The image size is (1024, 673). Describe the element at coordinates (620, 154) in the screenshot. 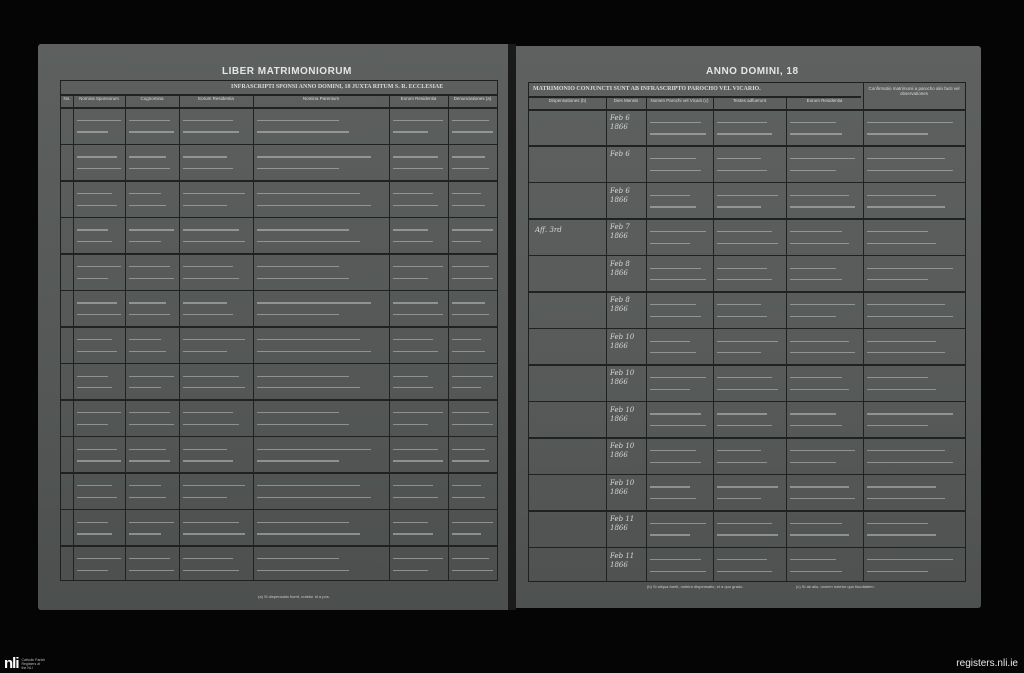

I see `date-cell: Feb 6` at that location.